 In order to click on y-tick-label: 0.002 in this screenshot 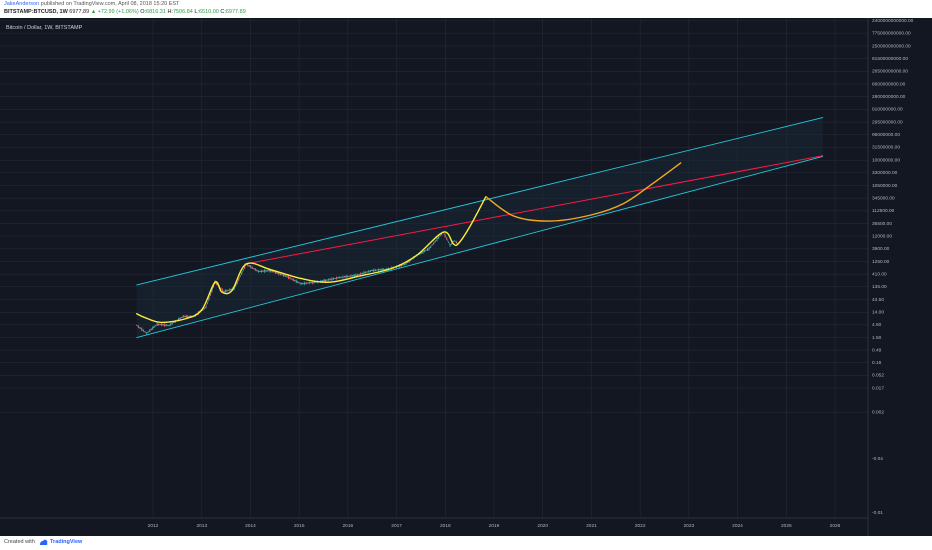, I will do `click(878, 412)`.